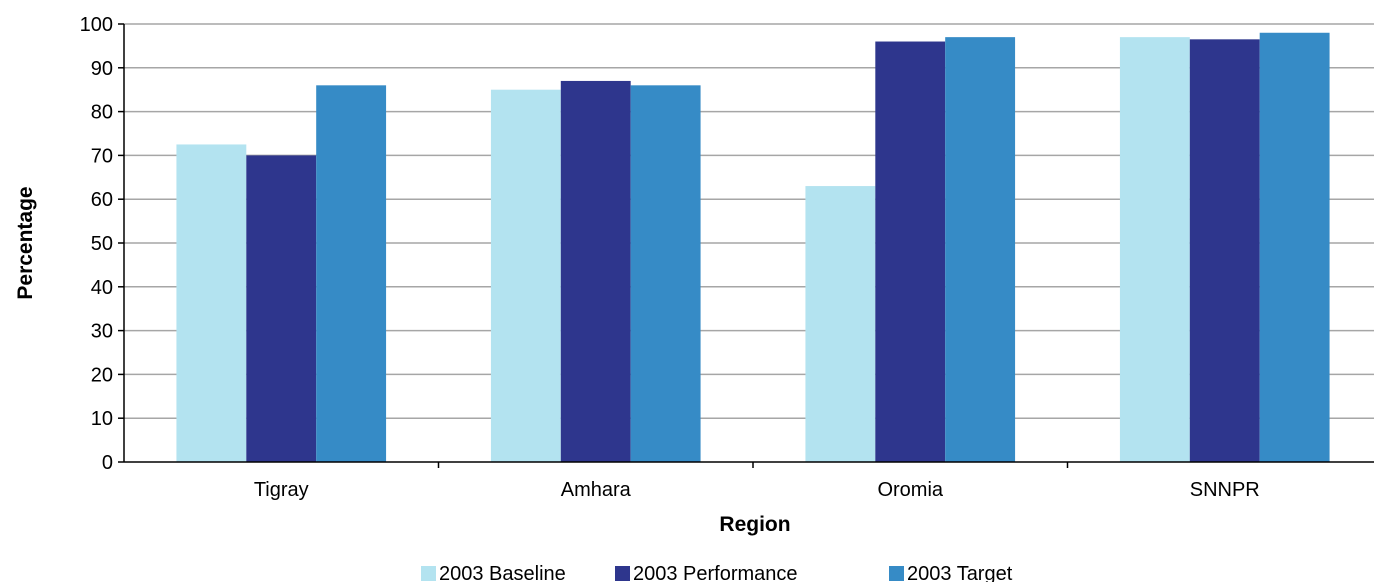 This screenshot has width=1374, height=582. Describe the element at coordinates (596, 490) in the screenshot. I see `x-tick-label: Amhara` at that location.